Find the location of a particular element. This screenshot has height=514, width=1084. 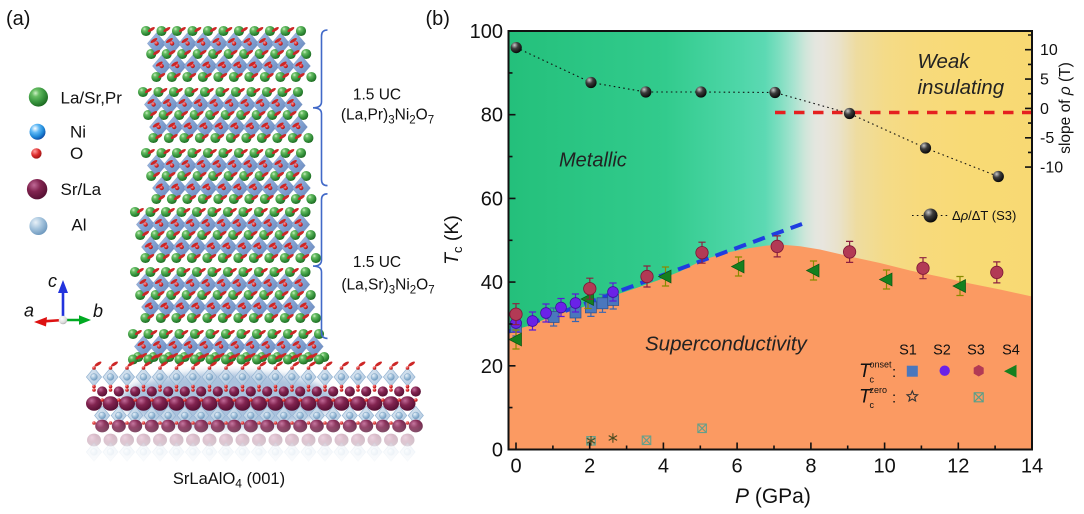

svg-text: Metallic is located at coordinates (593, 161).